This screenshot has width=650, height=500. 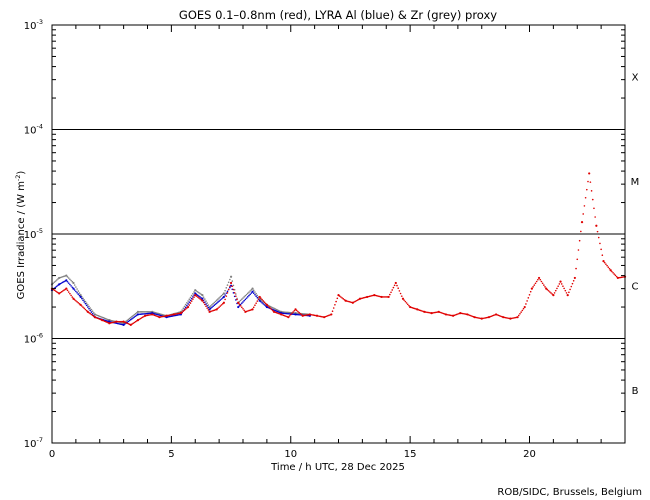 What do you see at coordinates (290, 454) in the screenshot?
I see `x-tick-label: 10` at bounding box center [290, 454].